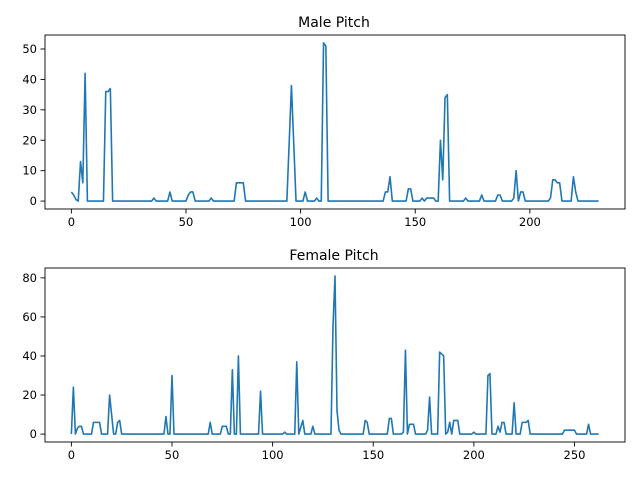 This screenshot has height=480, width=640. Describe the element at coordinates (474, 455) in the screenshot. I see `female-pitch-x-tick-label-200: 200` at that location.